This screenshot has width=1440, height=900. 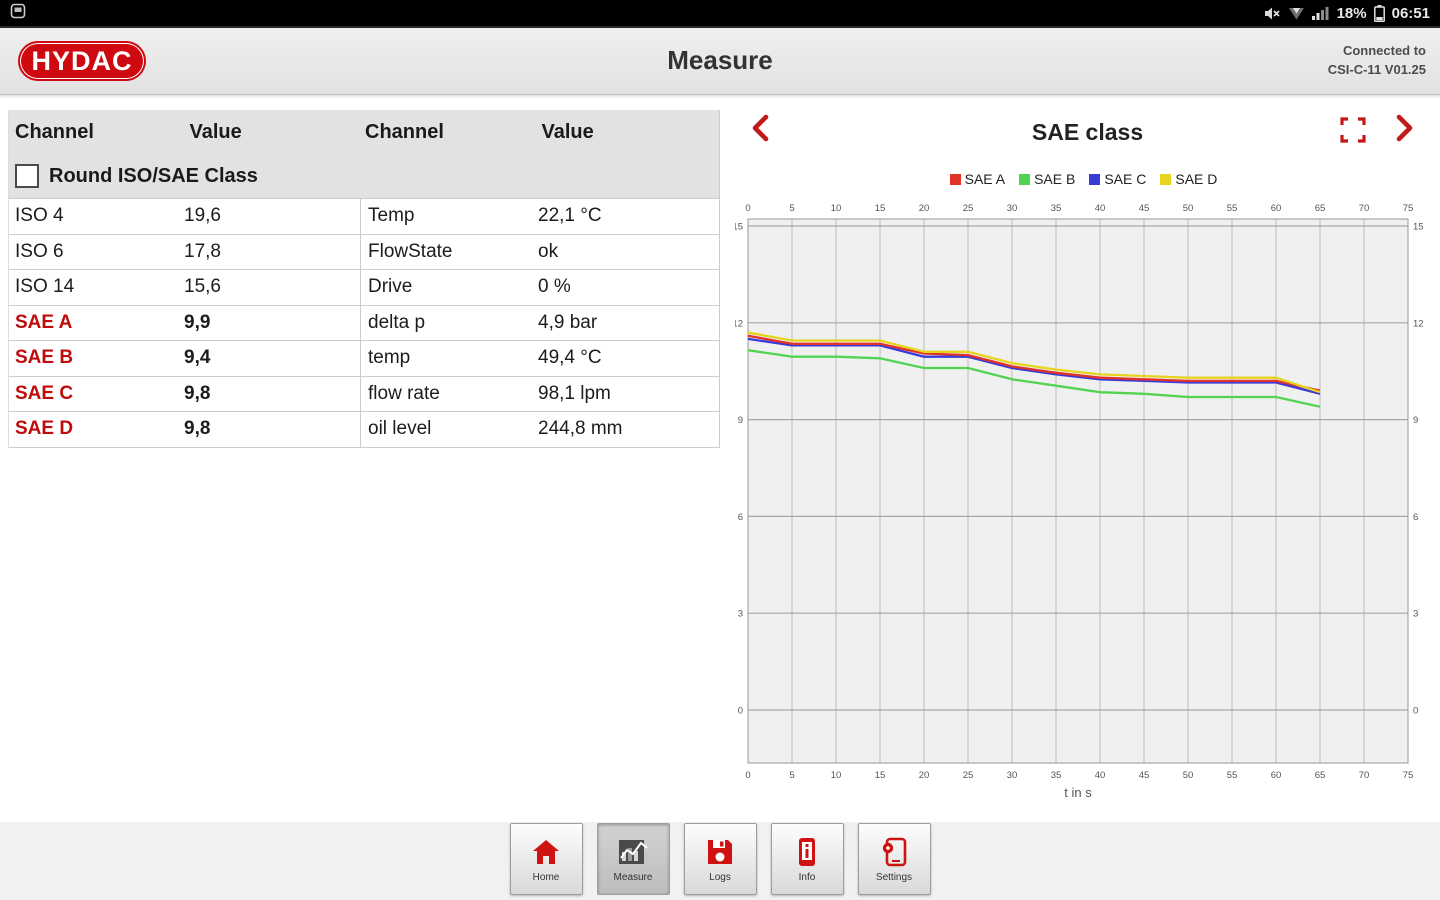 What do you see at coordinates (580, 429) in the screenshot?
I see `value-2-cell: 244,8 mm` at bounding box center [580, 429].